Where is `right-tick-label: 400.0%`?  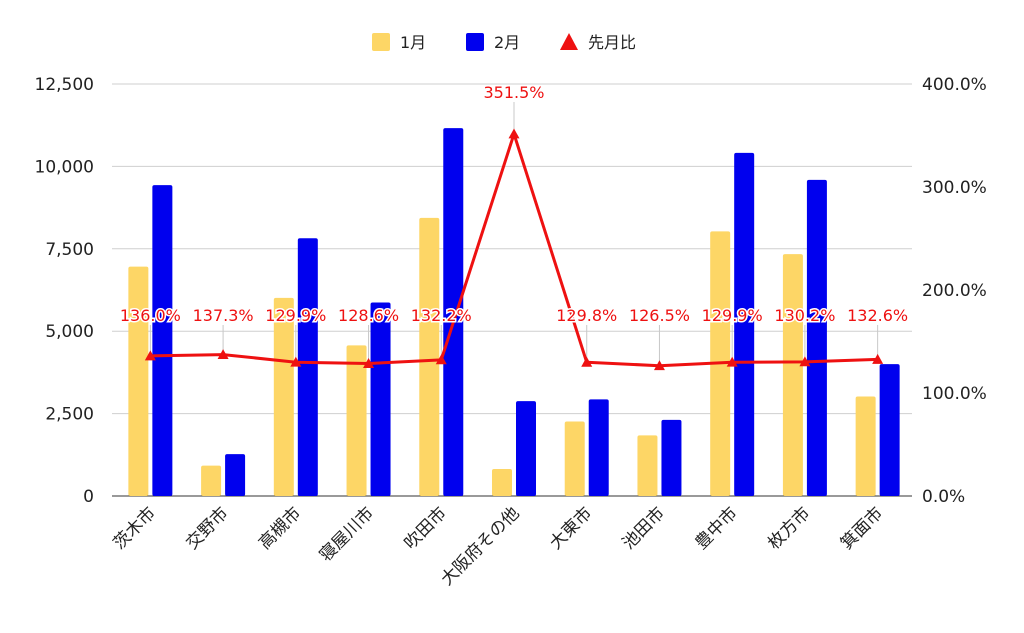
right-tick-label: 400.0% is located at coordinates (954, 85).